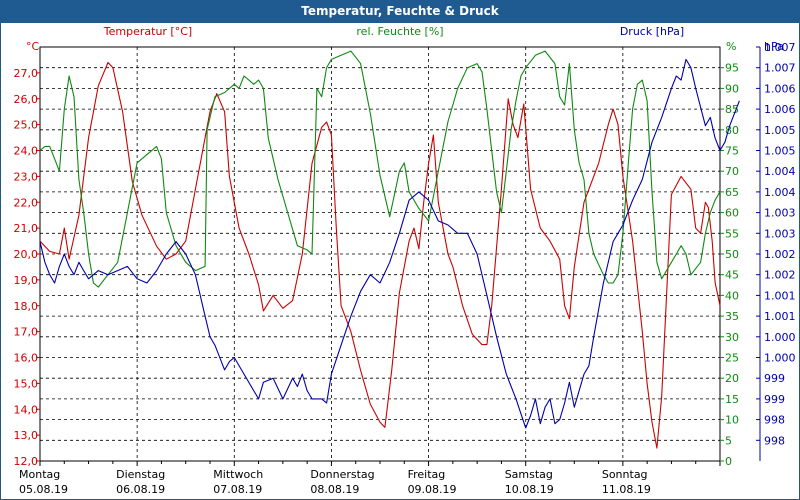 The height and width of the screenshot is (500, 800). I want to click on humidity-tick-label: 40, so click(732, 295).